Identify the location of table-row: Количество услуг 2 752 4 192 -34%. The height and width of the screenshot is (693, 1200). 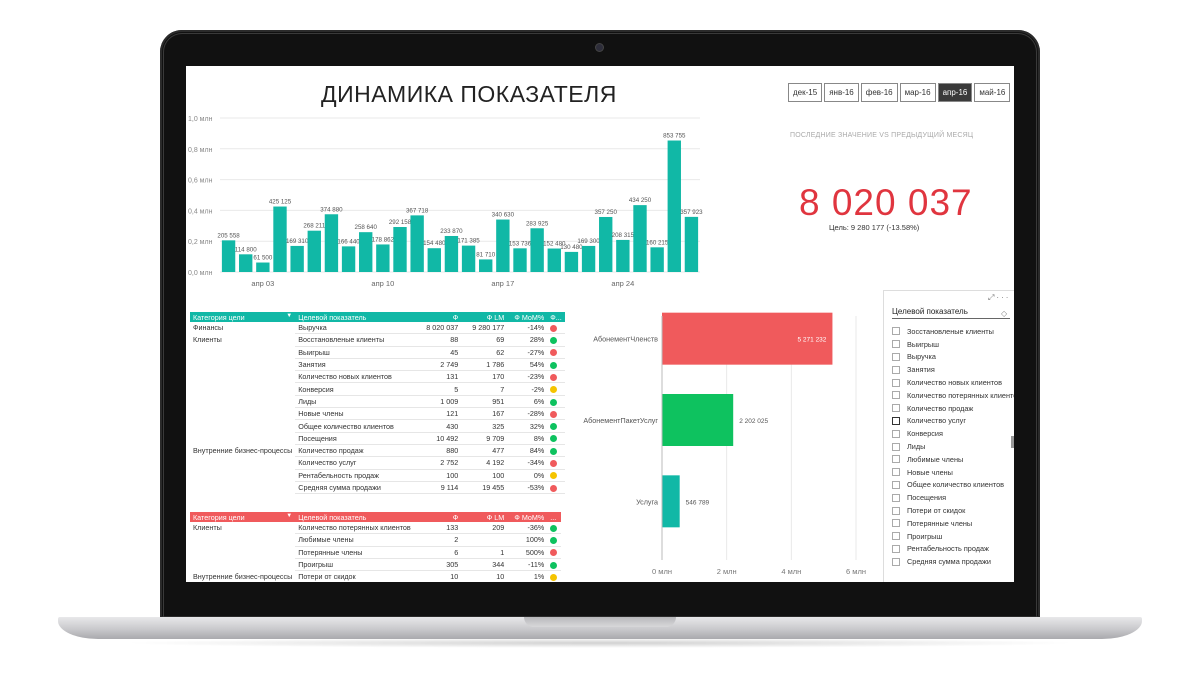
(377, 463).